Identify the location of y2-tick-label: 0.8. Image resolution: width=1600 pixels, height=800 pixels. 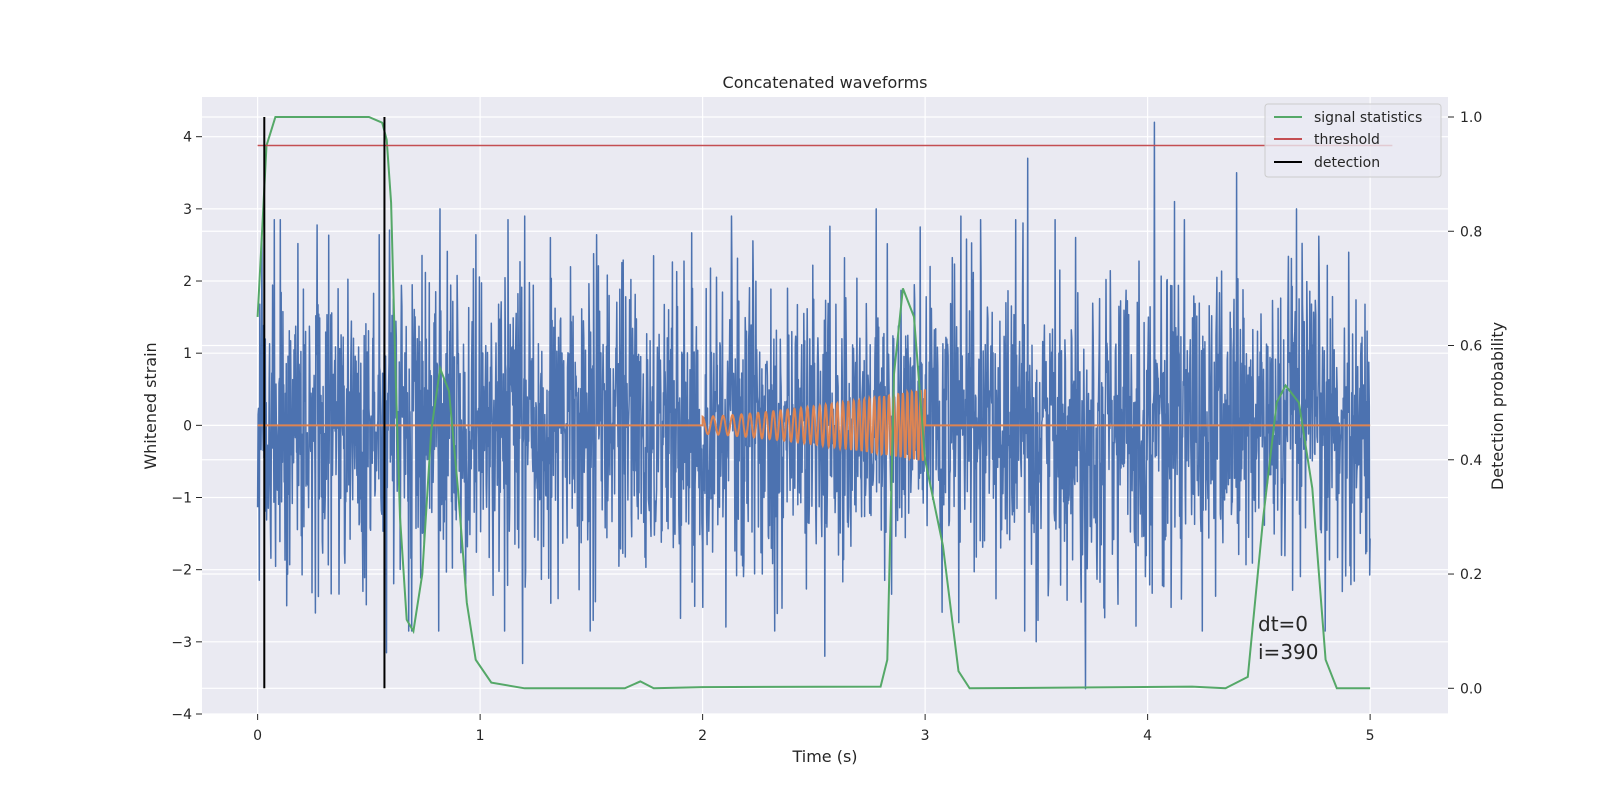
(1471, 232).